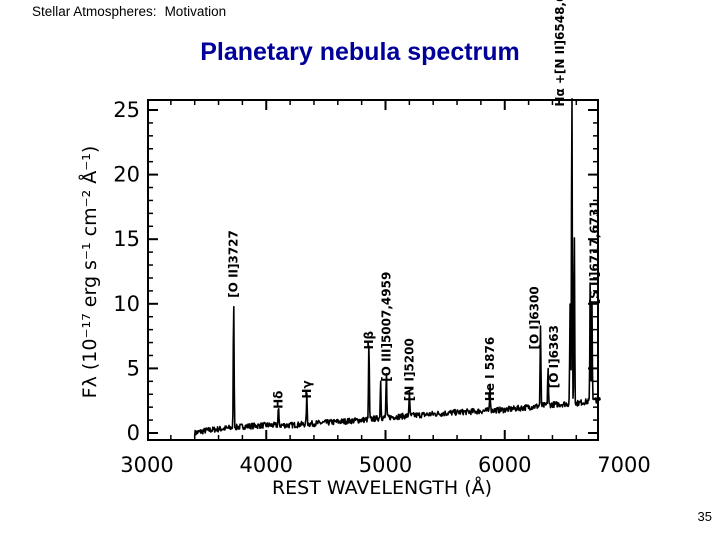 The image size is (720, 540). I want to click on x-axis-label: REST WAVELENGTH (Å), so click(382, 487).